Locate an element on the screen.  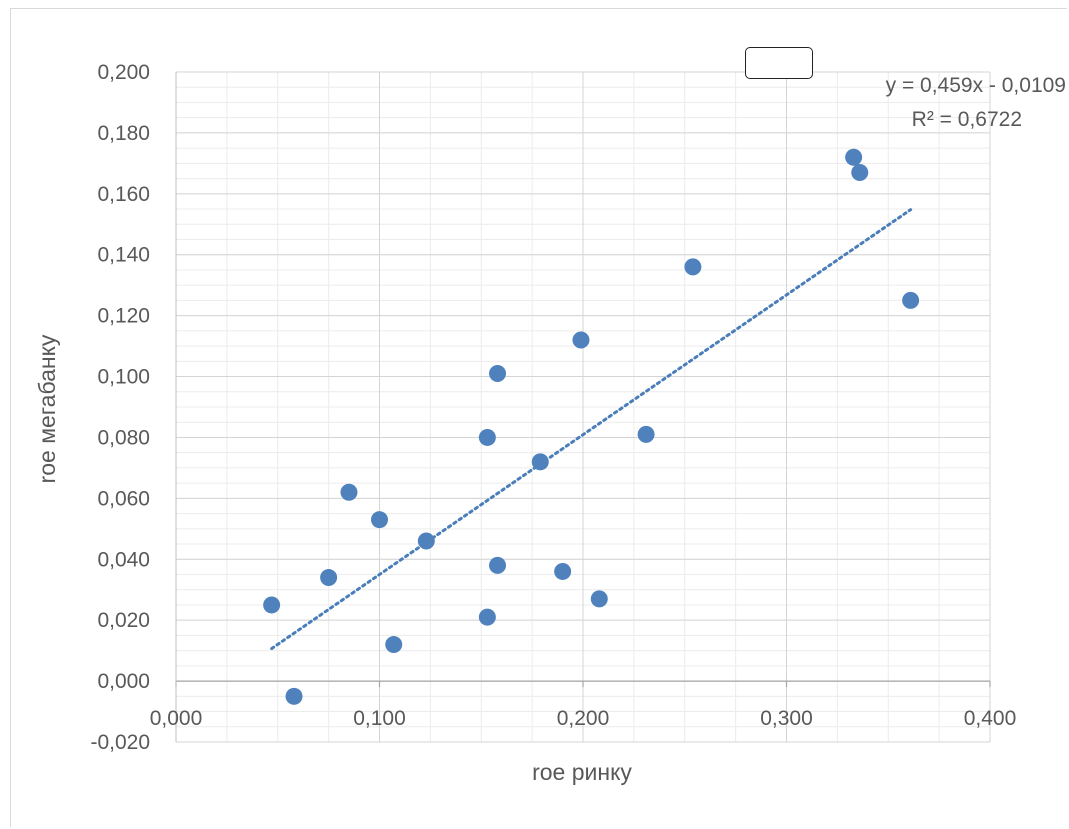
x-tick-label: 0,100 is located at coordinates (379, 718).